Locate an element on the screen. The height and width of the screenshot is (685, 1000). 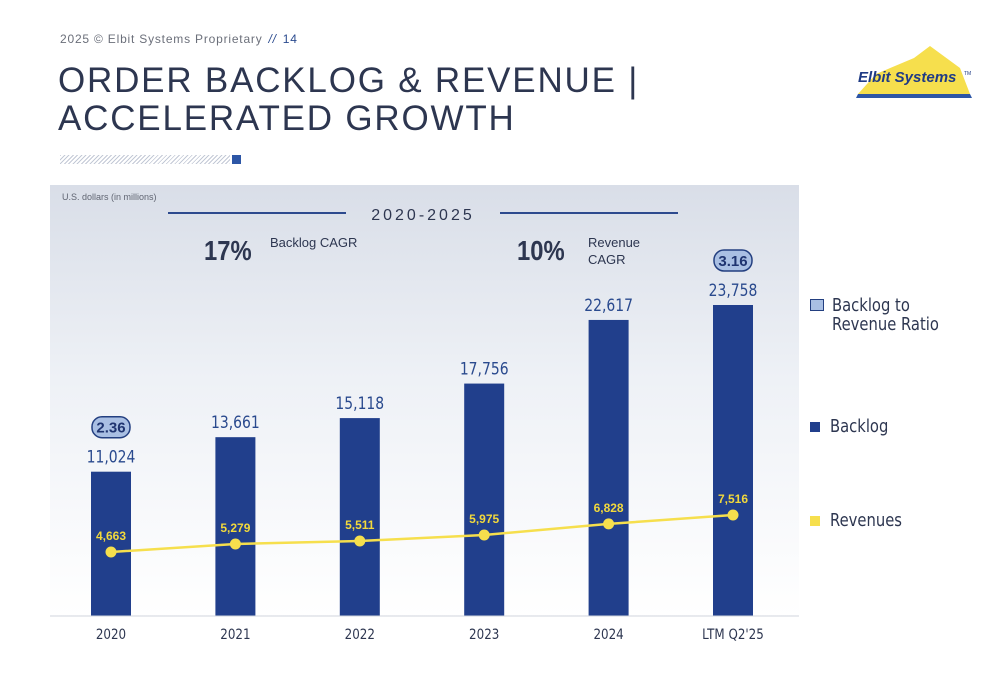
revenue-cagr-value: 10% is located at coordinates (541, 250).